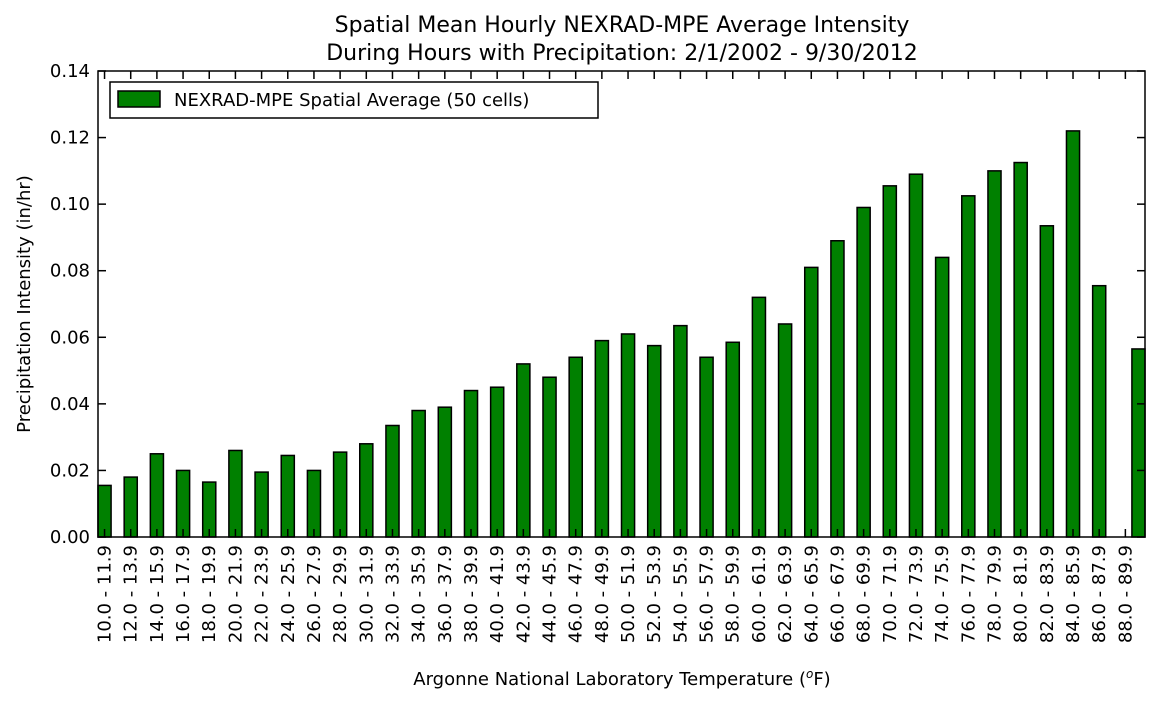 The image size is (1164, 706). Describe the element at coordinates (550, 594) in the screenshot. I see `x-tick-label: 44.0 - 45.9` at that location.